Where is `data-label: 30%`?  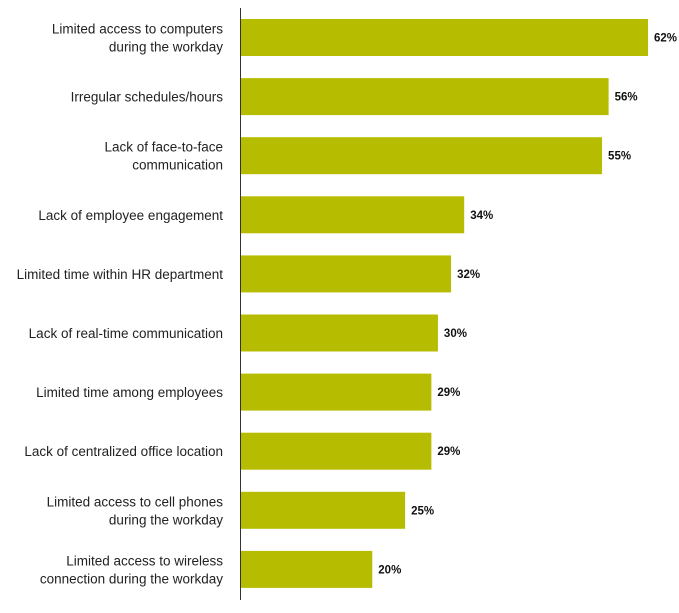 data-label: 30% is located at coordinates (455, 334).